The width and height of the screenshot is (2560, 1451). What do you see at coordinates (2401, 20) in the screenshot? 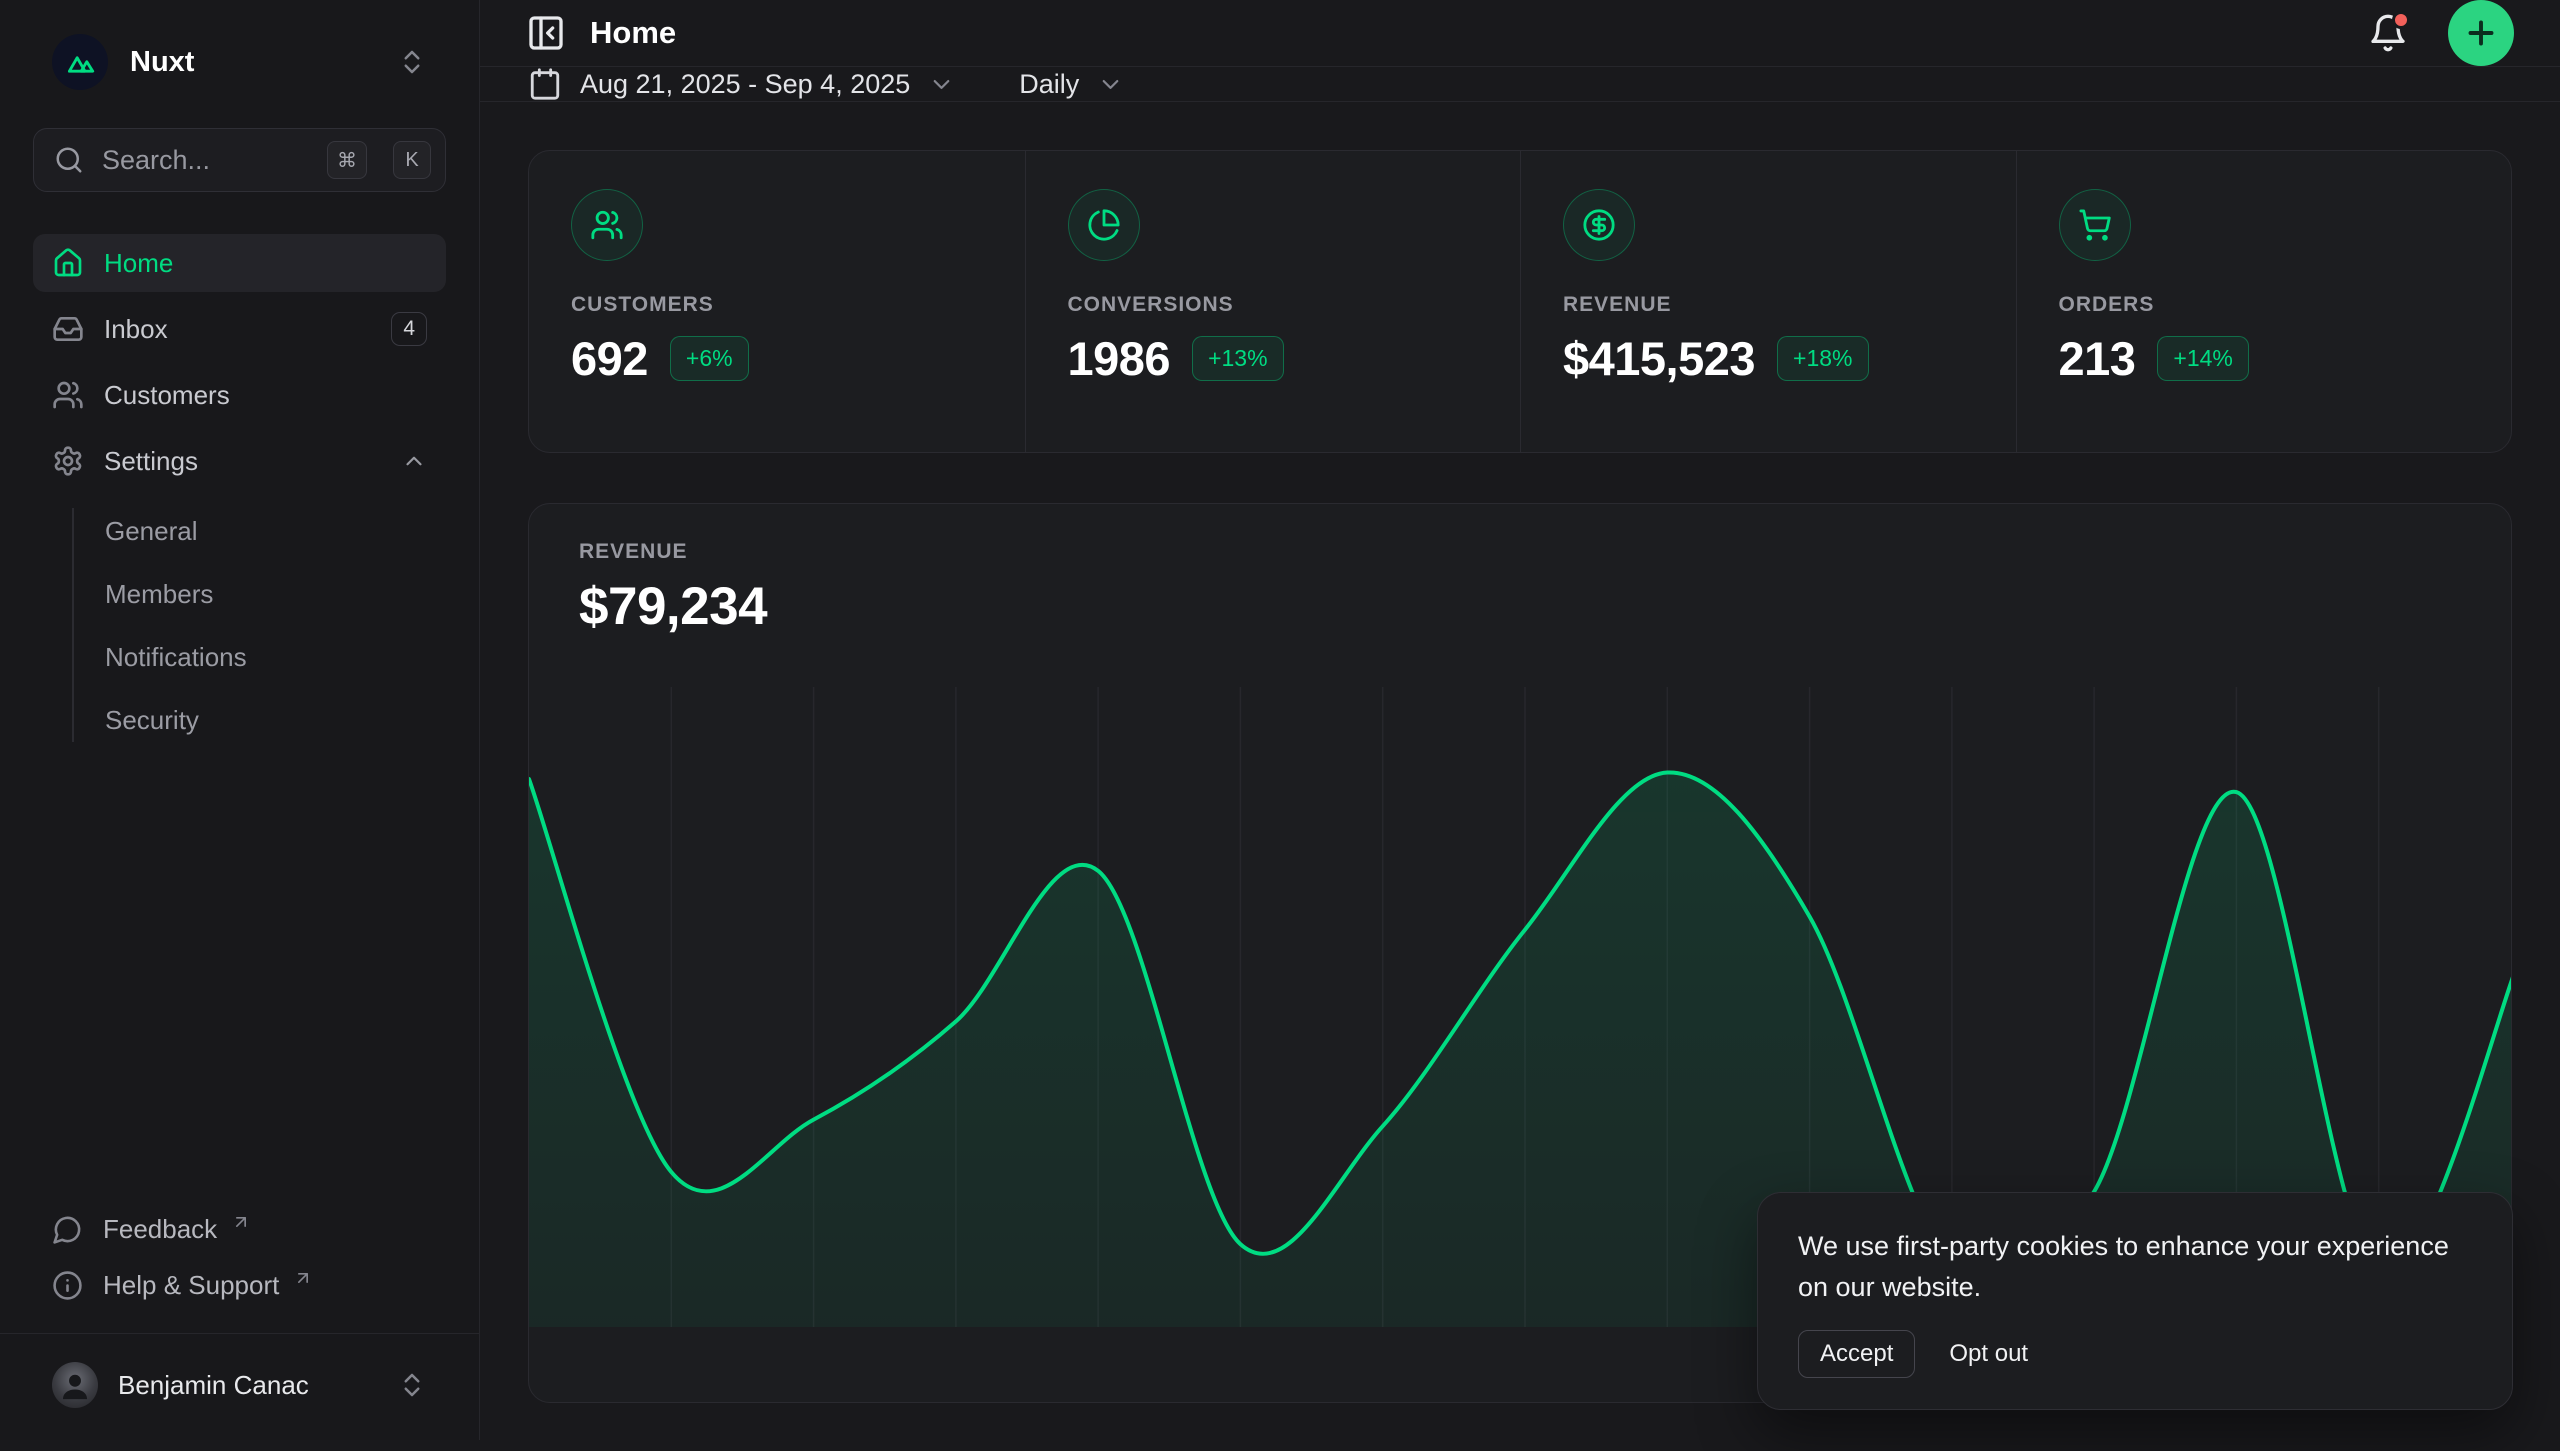
I see `notification-dot` at bounding box center [2401, 20].